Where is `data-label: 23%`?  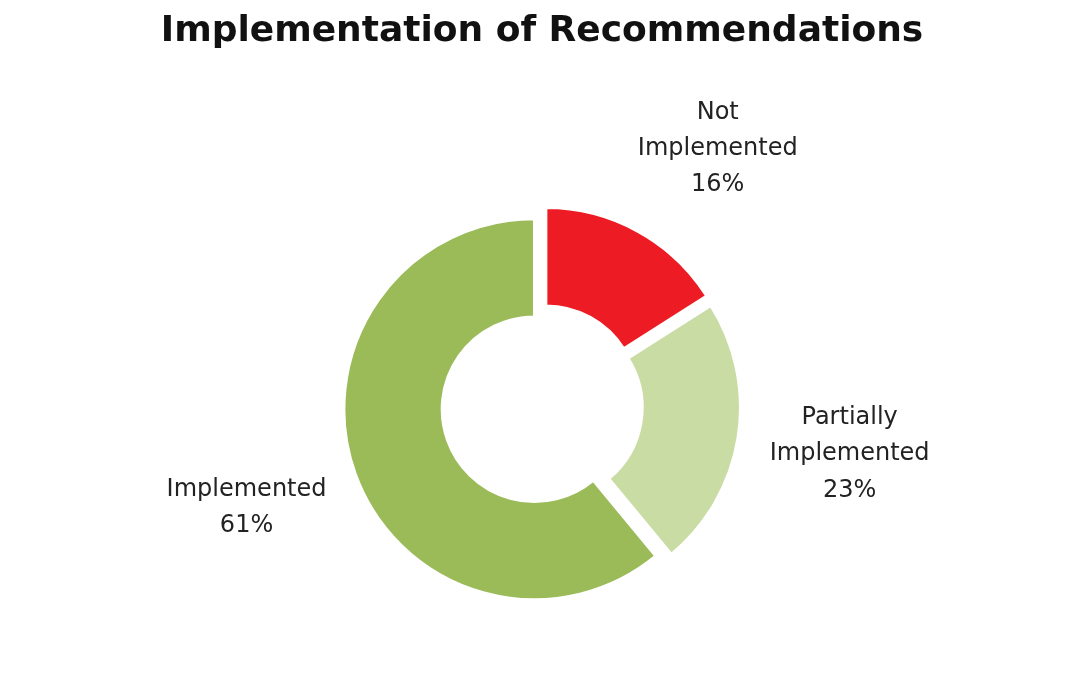
data-label: 23% is located at coordinates (849, 488).